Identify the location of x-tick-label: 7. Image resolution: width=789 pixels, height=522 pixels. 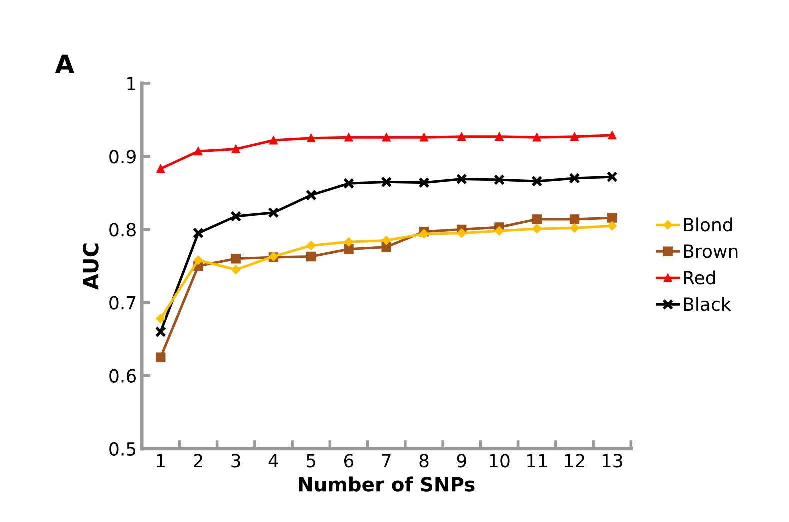
(386, 461).